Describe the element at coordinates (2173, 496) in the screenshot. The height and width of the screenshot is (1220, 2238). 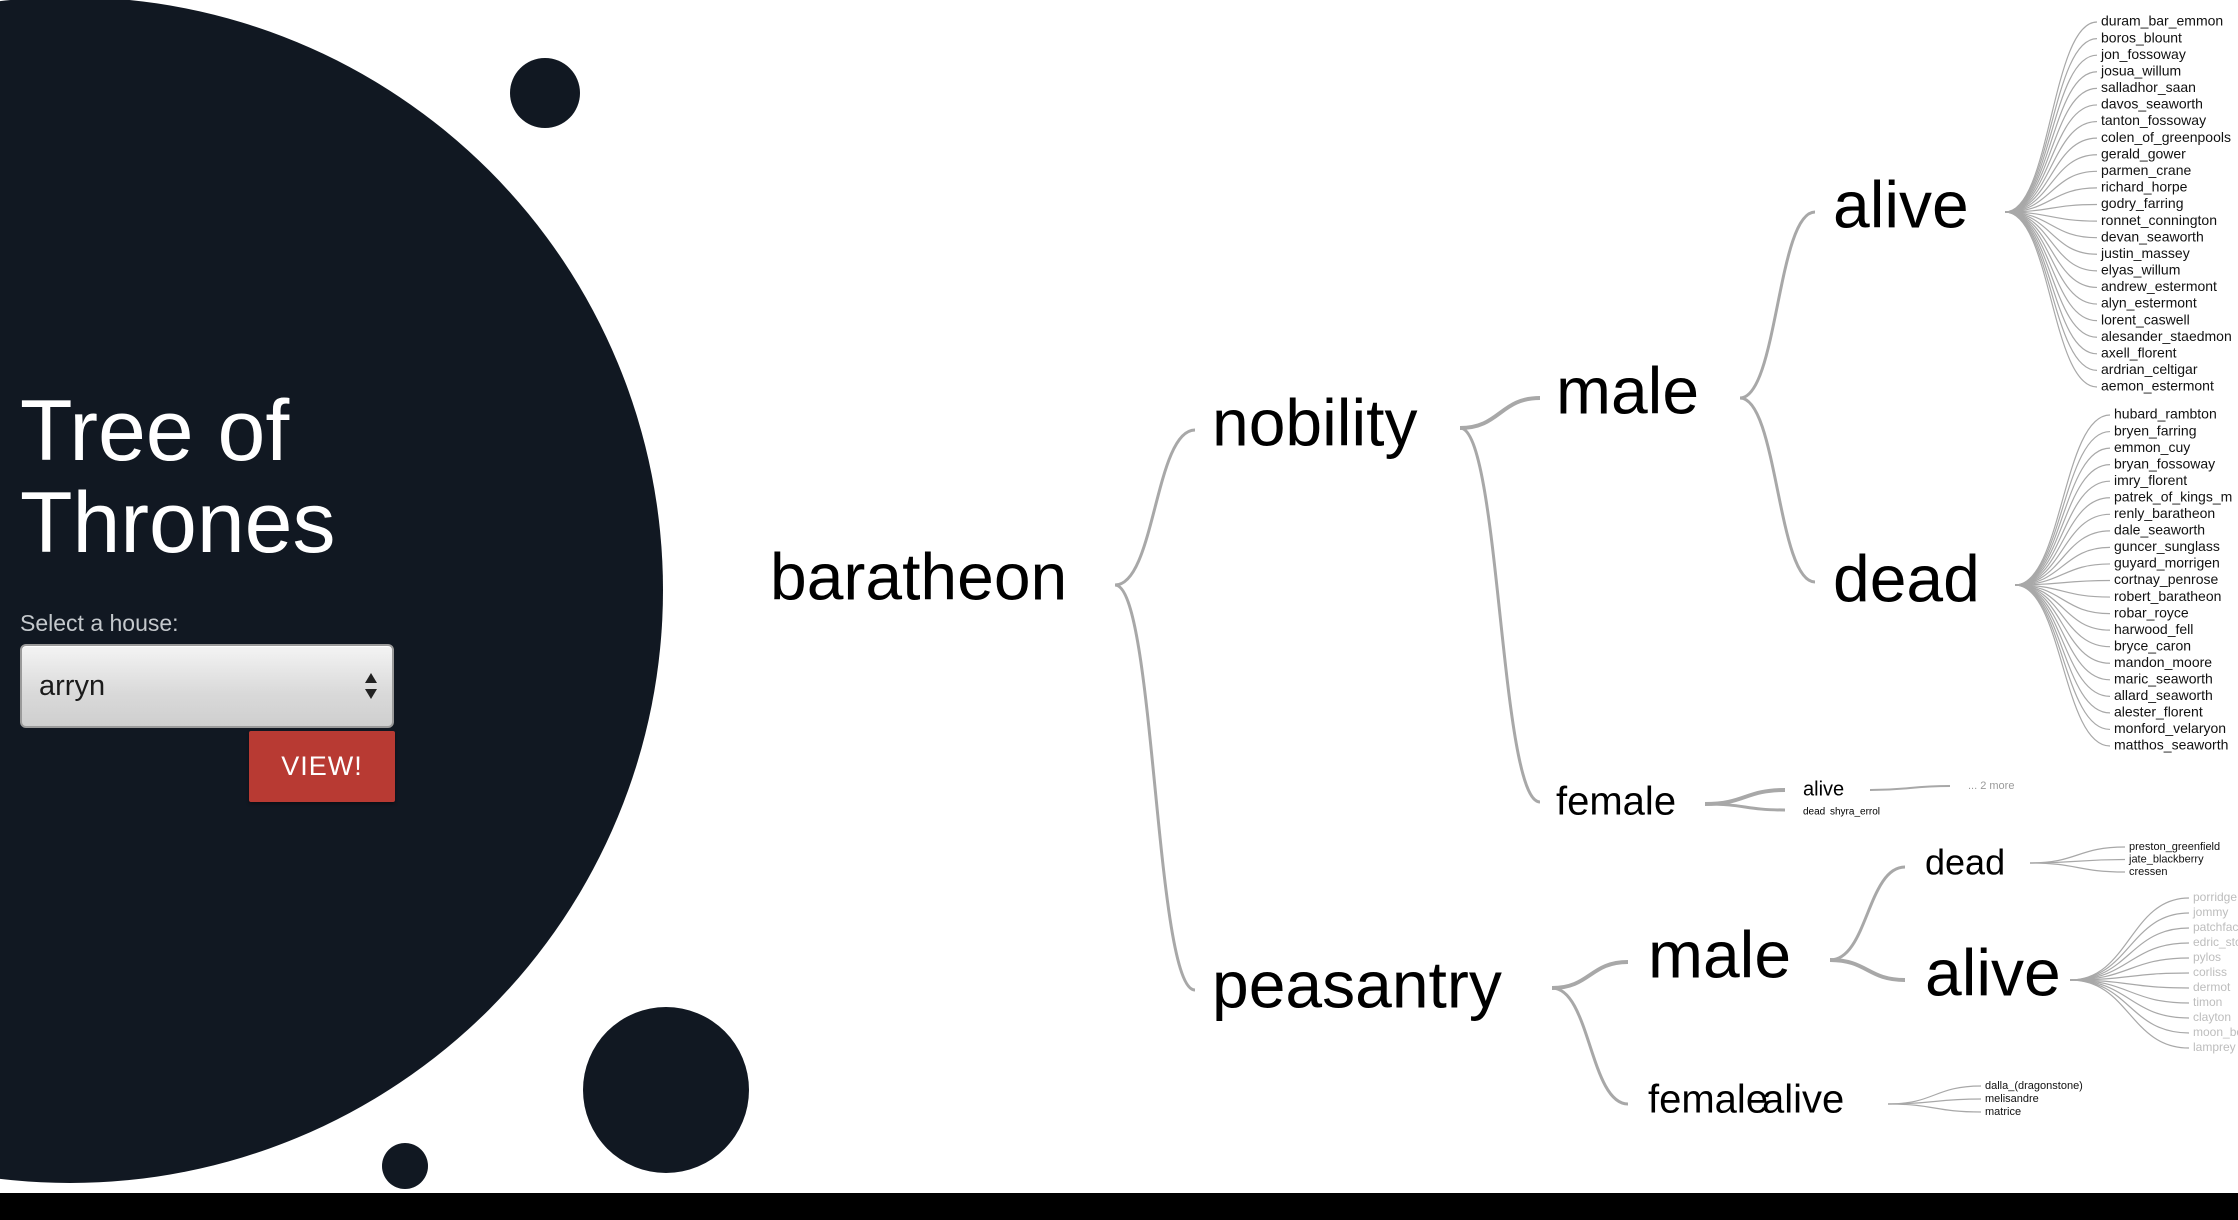
I see `nob_male_dead-leaf: patrek_of_kings_m` at that location.